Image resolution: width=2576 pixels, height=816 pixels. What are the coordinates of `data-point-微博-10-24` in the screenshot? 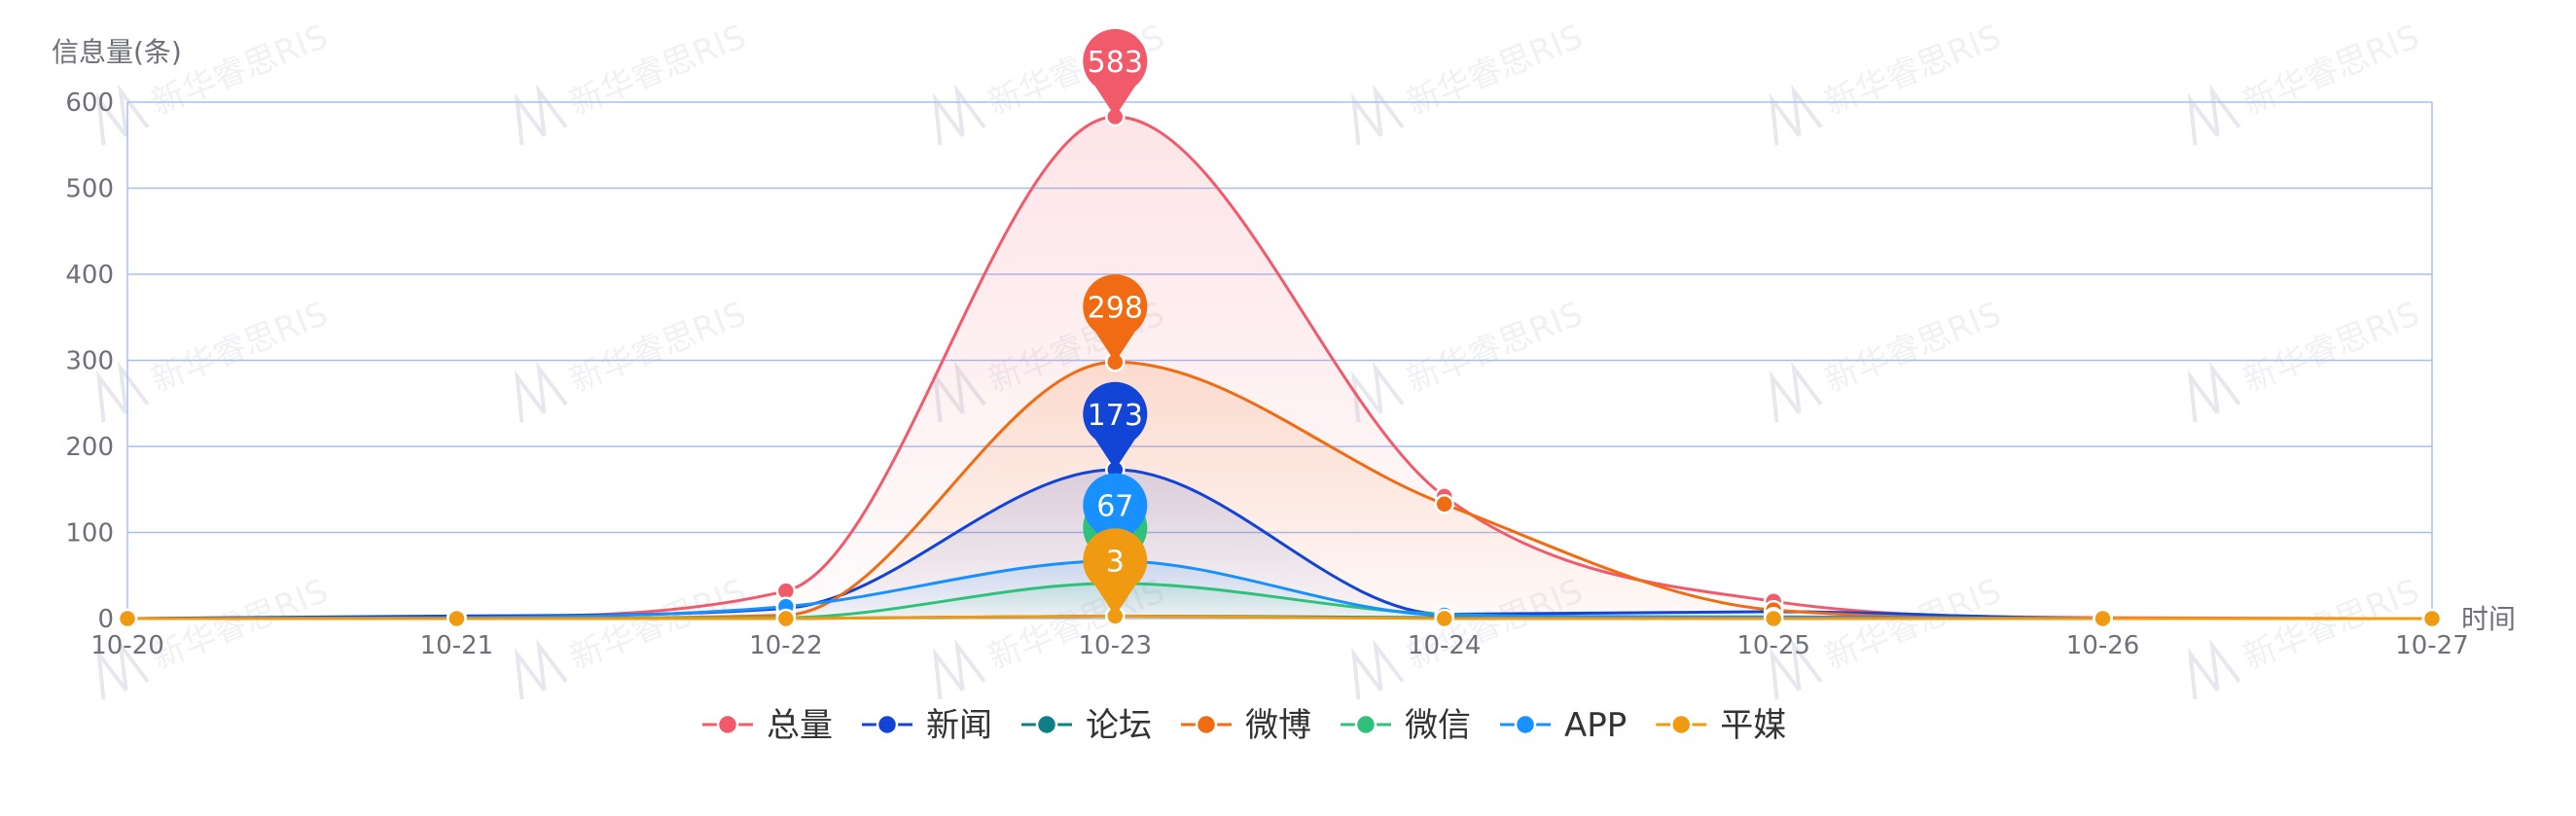 It's located at (1444, 504).